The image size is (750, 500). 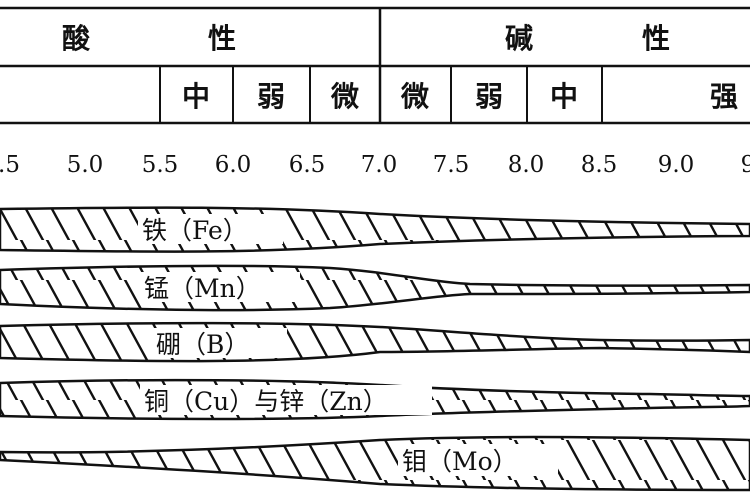 What do you see at coordinates (564, 96) in the screenshot?
I see `header-cell-alkaline-moderate: 中` at bounding box center [564, 96].